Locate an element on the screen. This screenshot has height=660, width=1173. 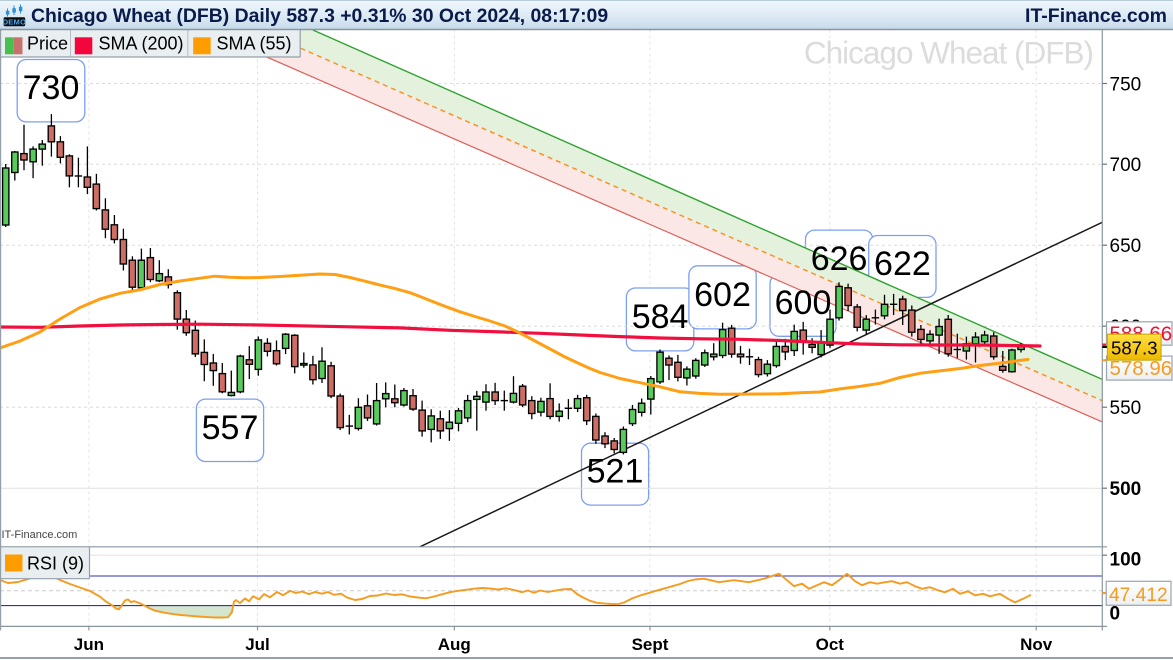
svg-text: SMA (200) is located at coordinates (141, 44).